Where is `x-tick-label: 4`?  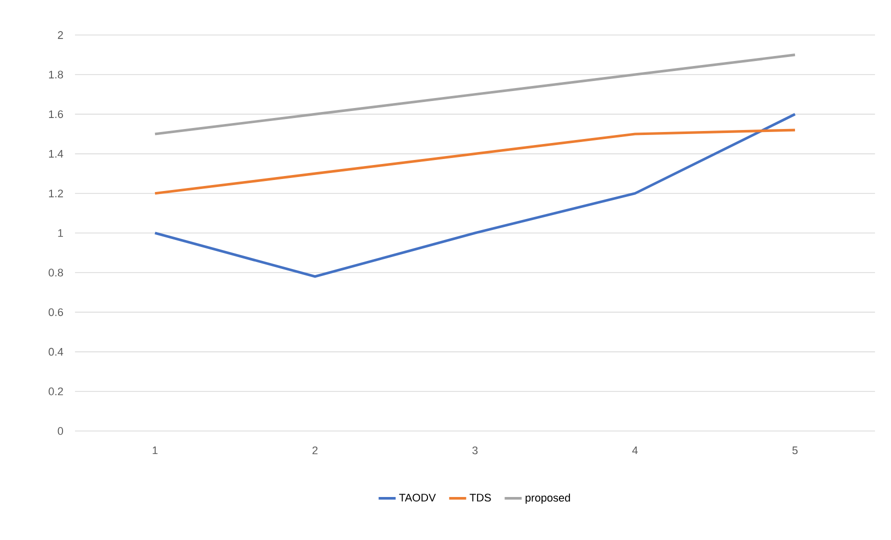 x-tick-label: 4 is located at coordinates (635, 450).